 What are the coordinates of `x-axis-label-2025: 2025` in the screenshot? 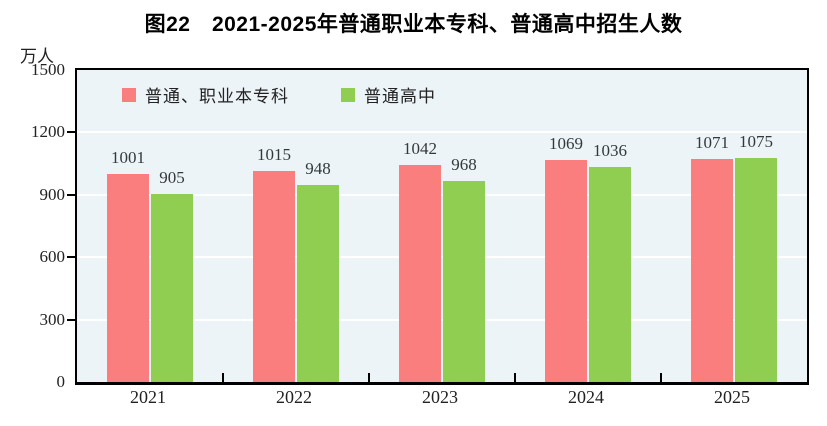 It's located at (732, 397).